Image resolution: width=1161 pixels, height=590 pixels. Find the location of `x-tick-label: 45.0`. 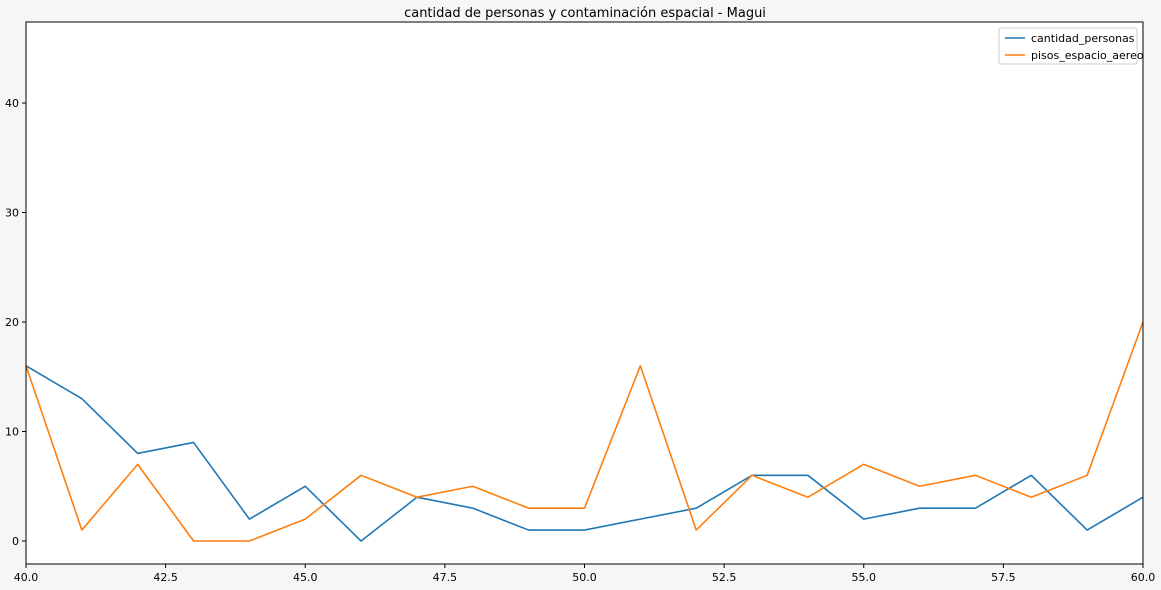

x-tick-label: 45.0 is located at coordinates (305, 577).